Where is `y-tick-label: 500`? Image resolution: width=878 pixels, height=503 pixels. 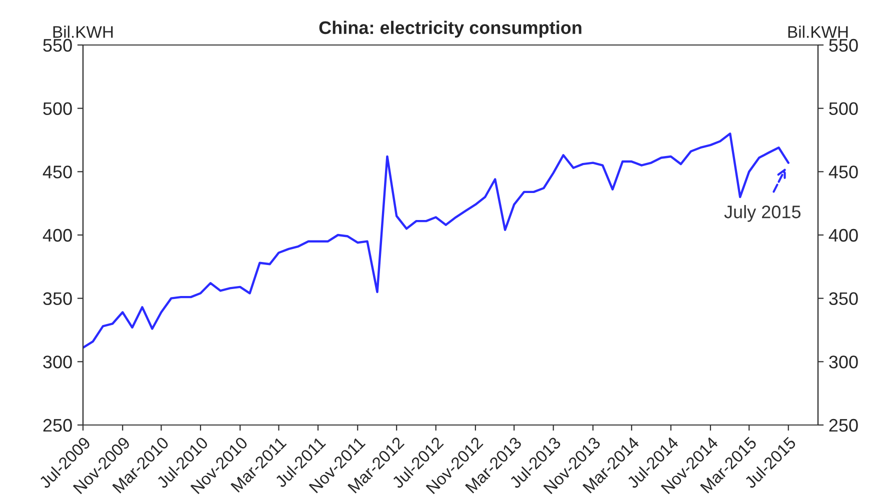
y-tick-label: 500 is located at coordinates (57, 109).